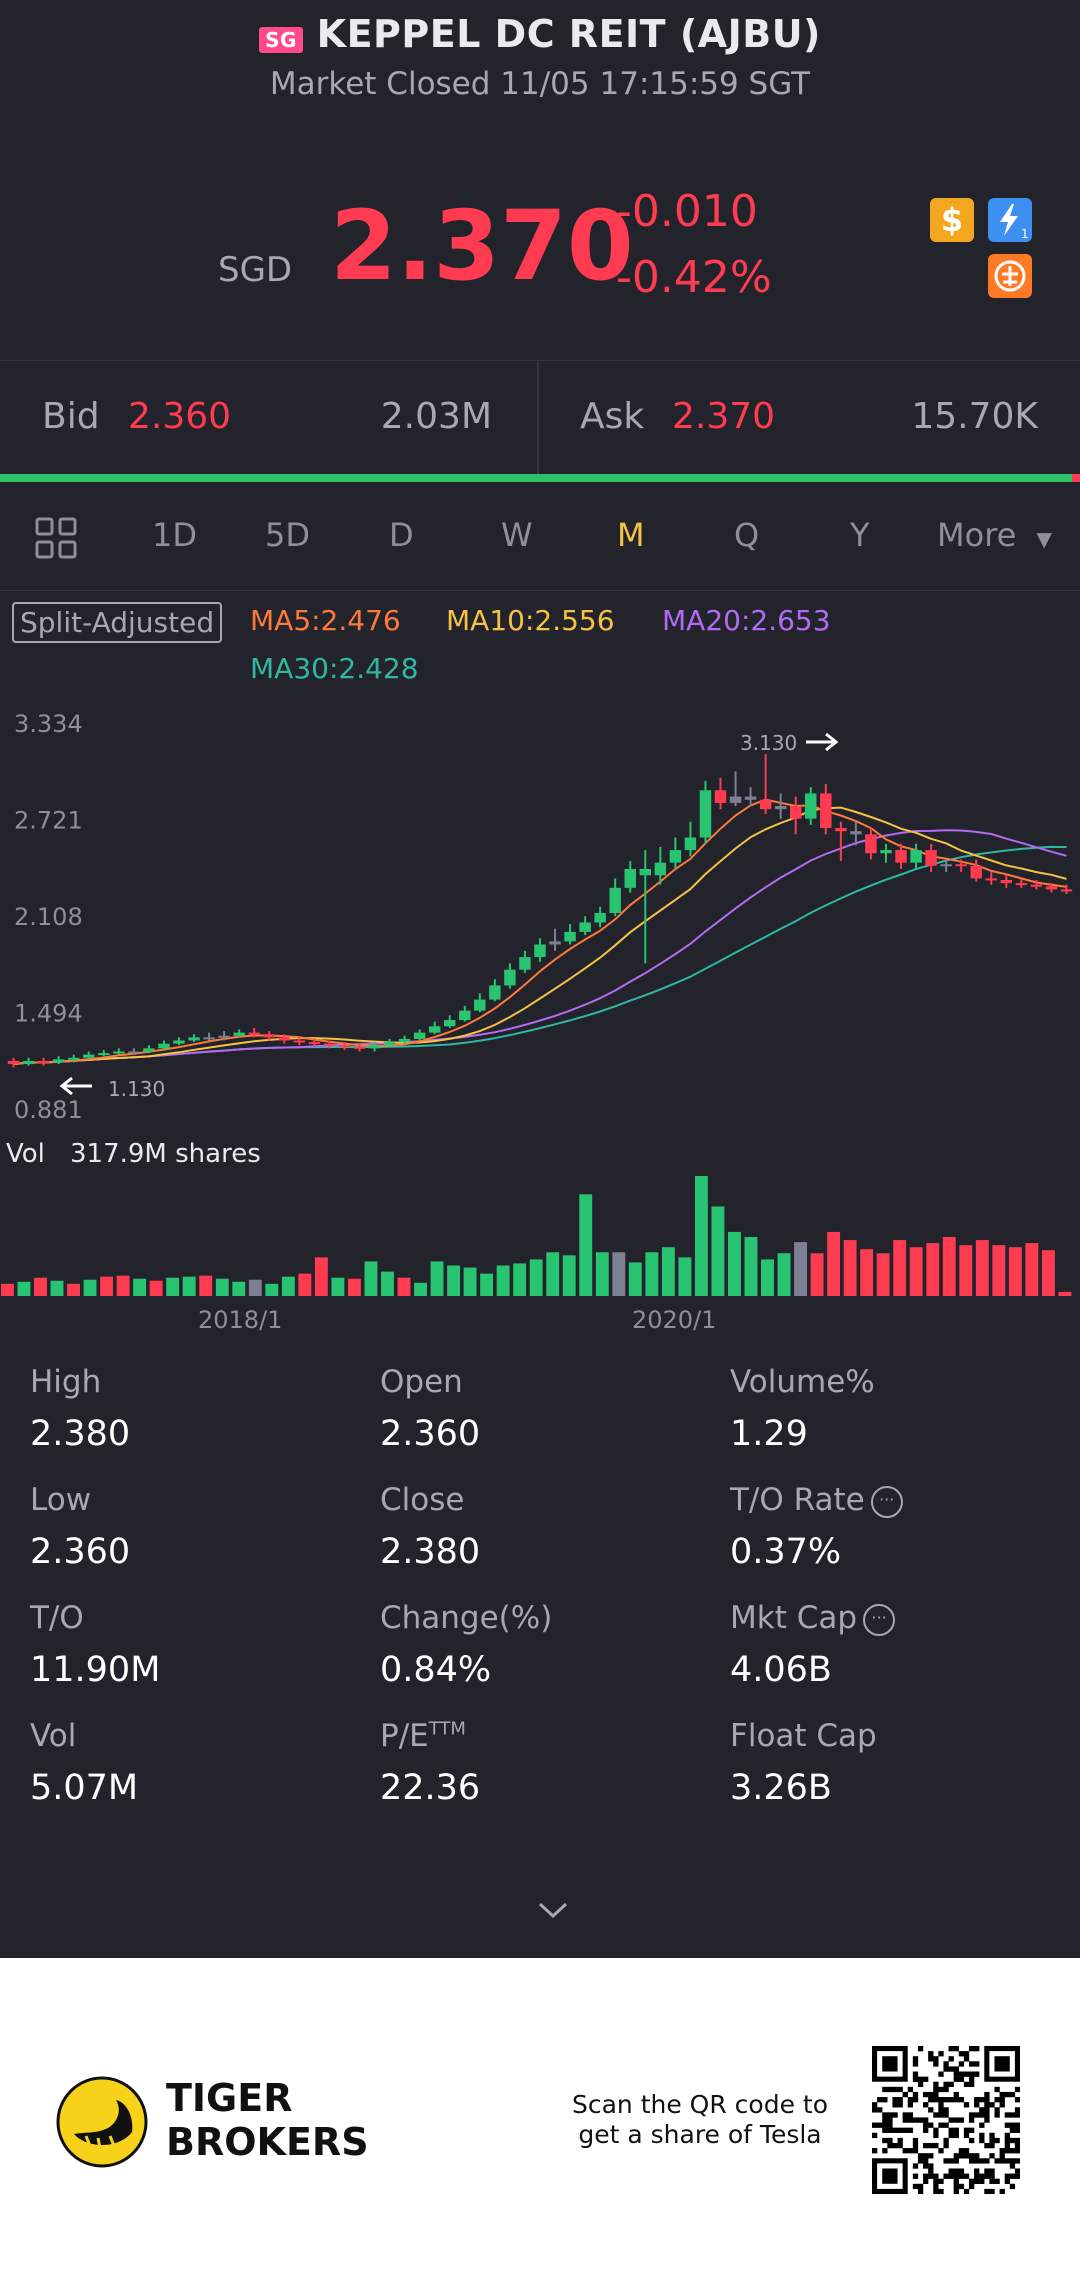 This screenshot has height=2282, width=1080. What do you see at coordinates (994, 535) in the screenshot?
I see `tab-more: More ▼` at bounding box center [994, 535].